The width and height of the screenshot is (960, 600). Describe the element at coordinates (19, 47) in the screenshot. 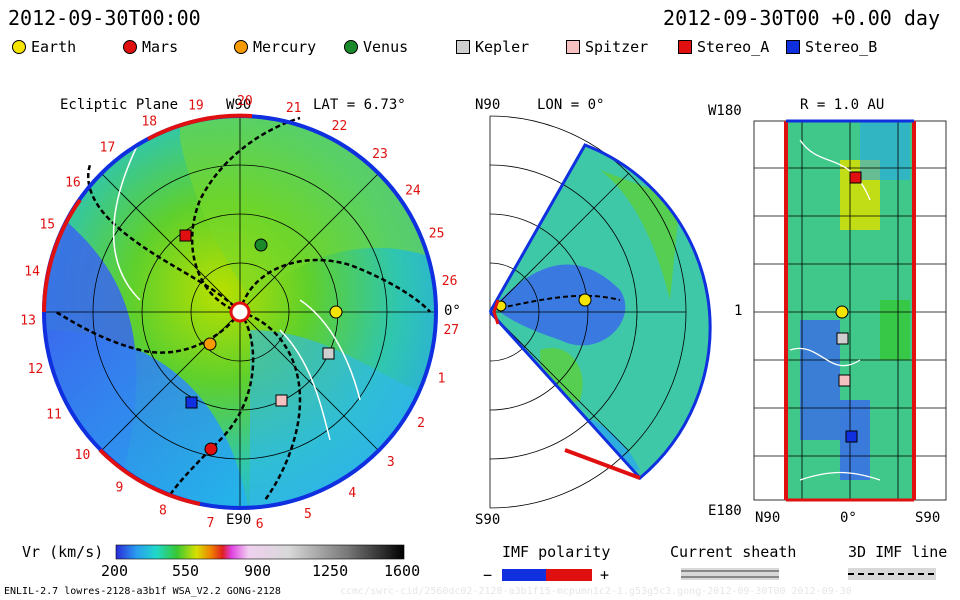

I see `earth-marker-icon` at that location.